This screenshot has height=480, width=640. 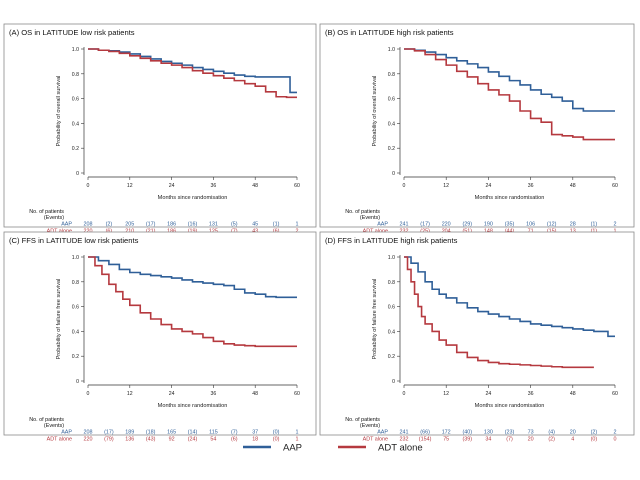 What do you see at coordinates (151, 232) in the screenshot?
I see `risk-events: (21)` at bounding box center [151, 232].